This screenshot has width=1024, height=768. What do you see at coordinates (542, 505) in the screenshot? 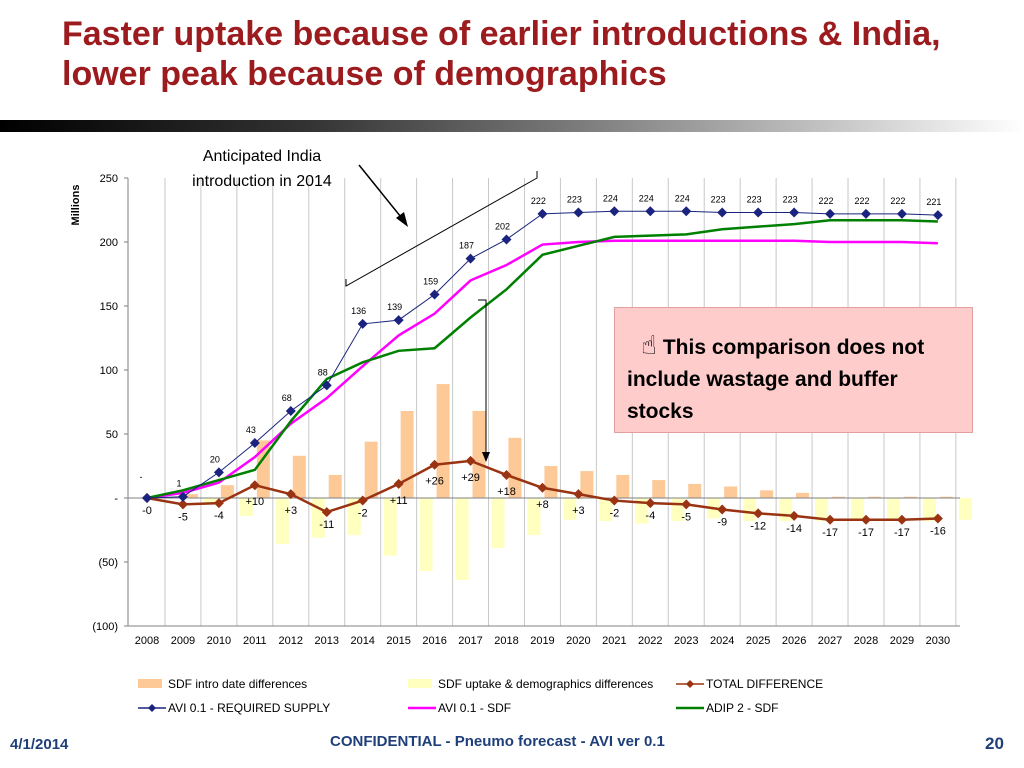
I see `total-difference-label: +8` at bounding box center [542, 505].